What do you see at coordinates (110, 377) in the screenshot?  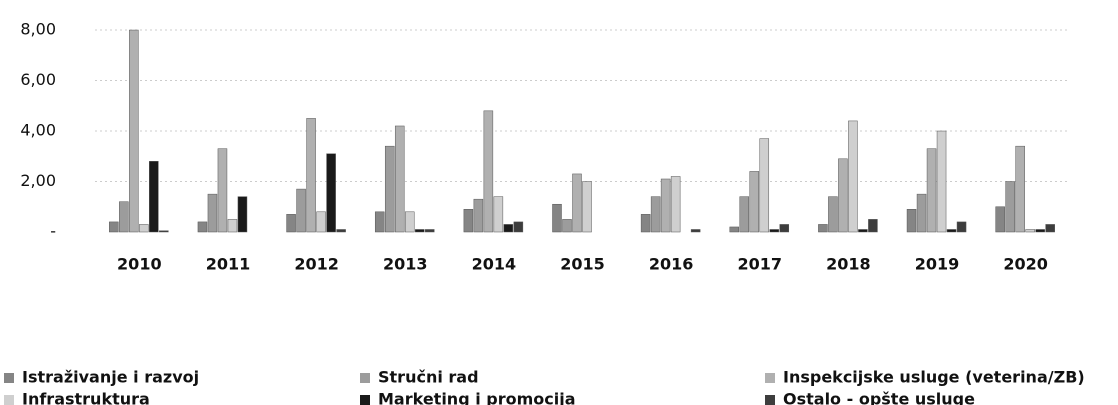 I see `legend-label: Istraživanje i razvoj` at bounding box center [110, 377].